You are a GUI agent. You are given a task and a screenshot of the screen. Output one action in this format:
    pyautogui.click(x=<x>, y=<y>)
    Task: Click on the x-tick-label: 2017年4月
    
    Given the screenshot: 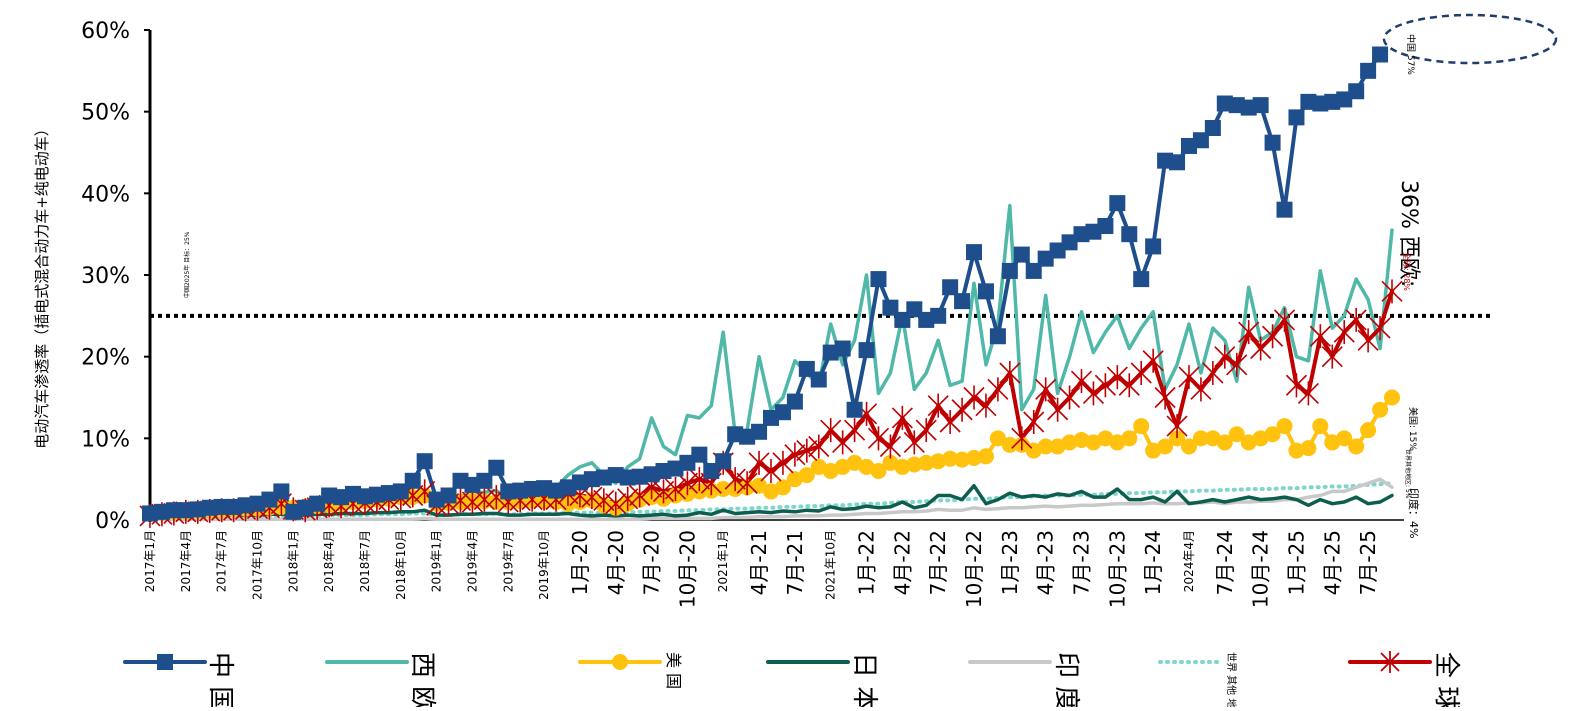 What is the action you would take?
    pyautogui.click(x=186, y=561)
    